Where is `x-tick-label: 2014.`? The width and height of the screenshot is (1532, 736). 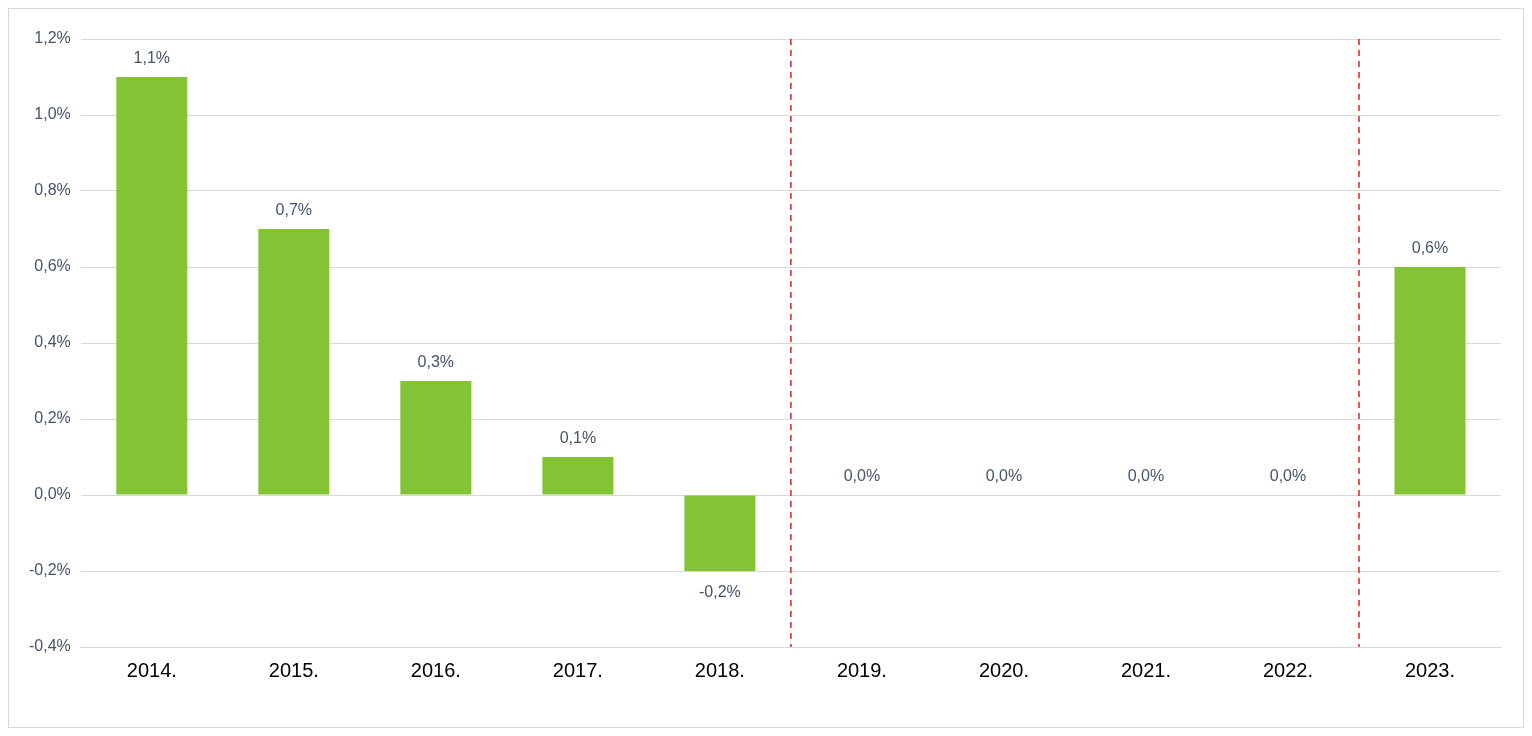 x-tick-label: 2014. is located at coordinates (151, 669).